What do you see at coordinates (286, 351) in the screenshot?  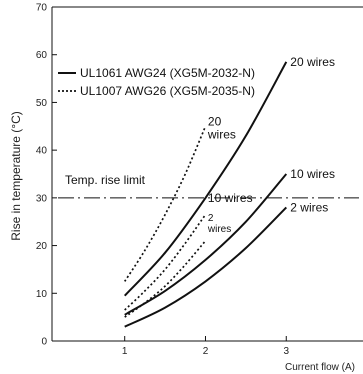 I see `x-tick-label: 3` at bounding box center [286, 351].